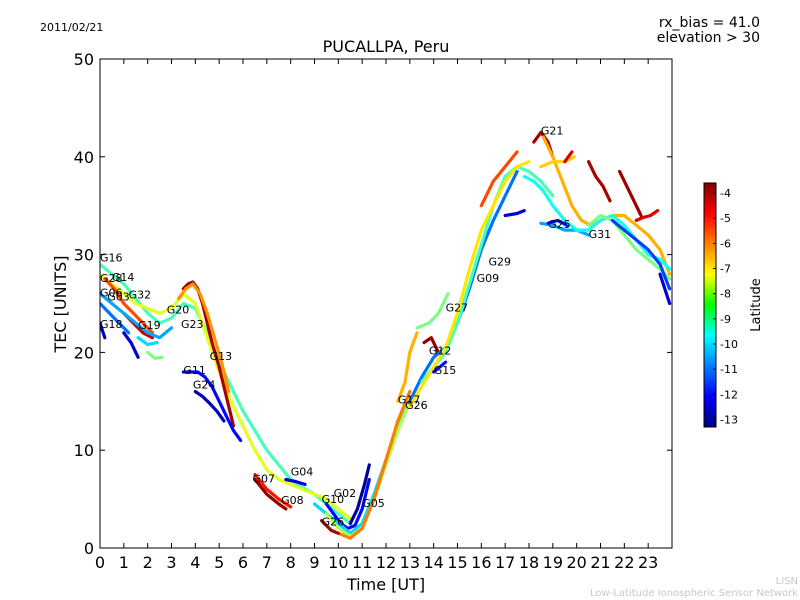  What do you see at coordinates (84, 255) in the screenshot?
I see `y-tick-label-3: 30` at bounding box center [84, 255].